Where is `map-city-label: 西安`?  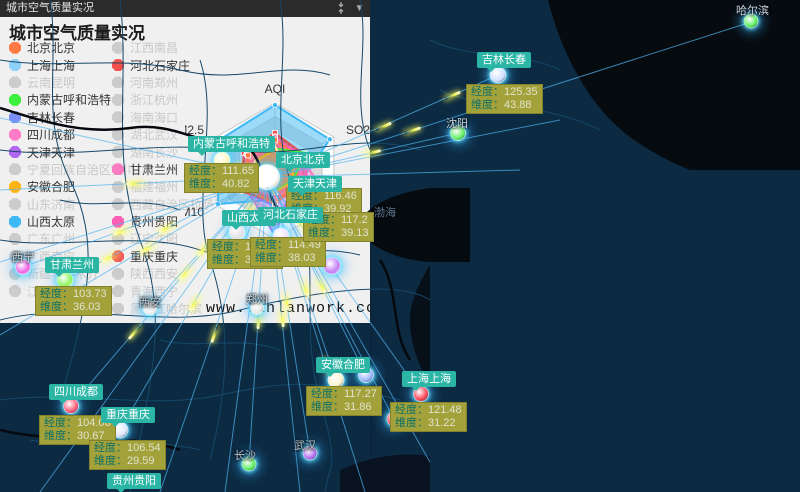 map-city-label: 西安 is located at coordinates (150, 303).